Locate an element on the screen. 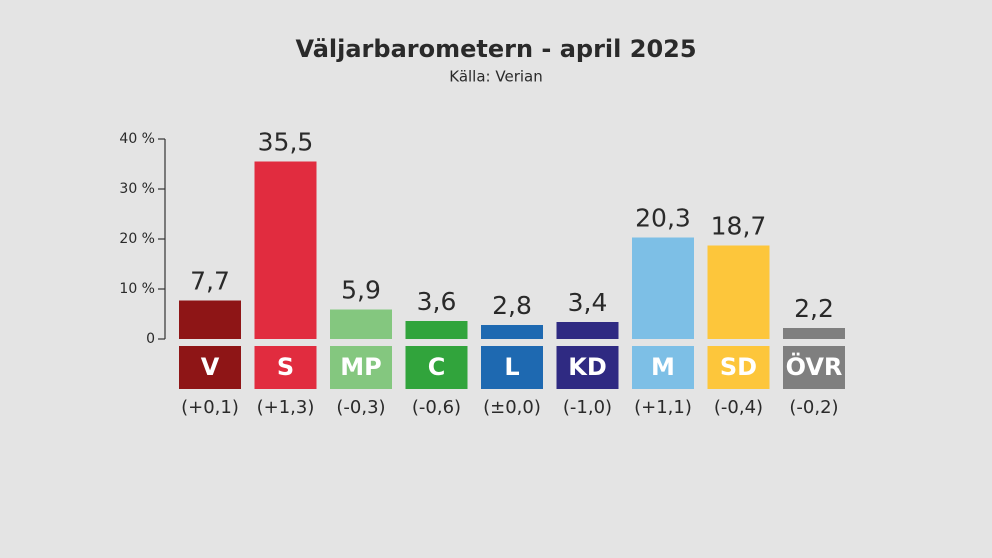  value-label: 2,2 is located at coordinates (814, 308).